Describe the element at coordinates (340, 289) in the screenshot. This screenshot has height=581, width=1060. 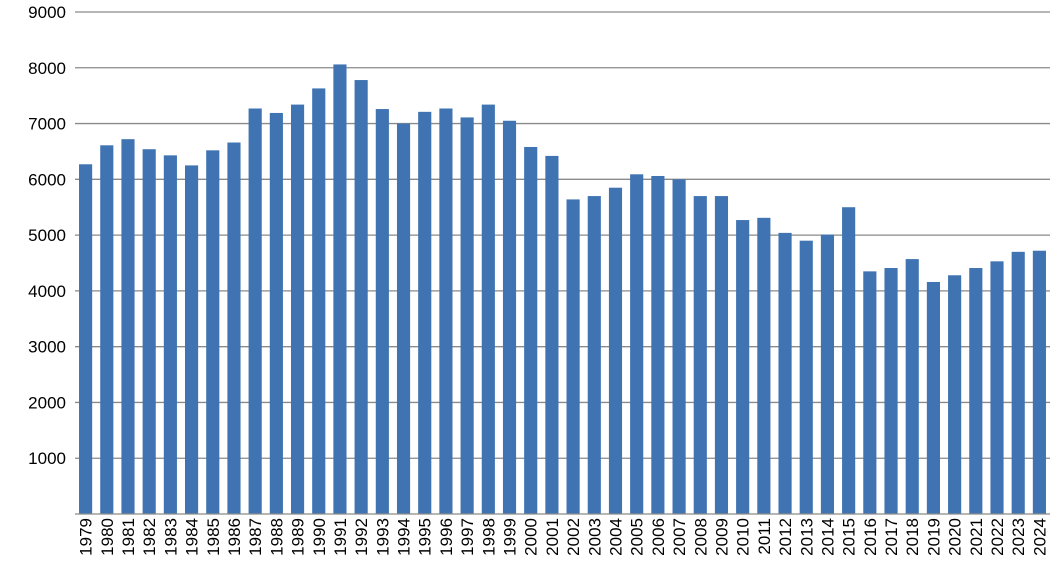
I see `bar-1991` at that location.